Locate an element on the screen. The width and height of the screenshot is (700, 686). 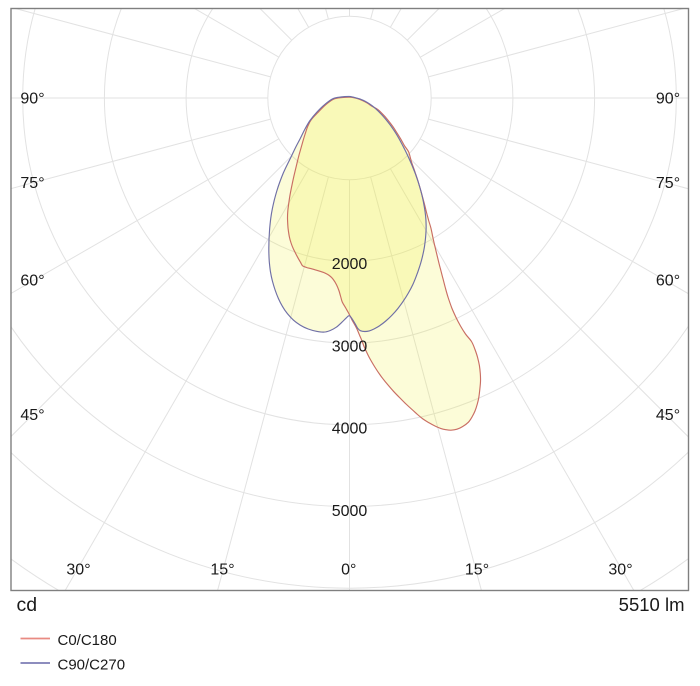
svg-text: 4000 is located at coordinates (350, 429).